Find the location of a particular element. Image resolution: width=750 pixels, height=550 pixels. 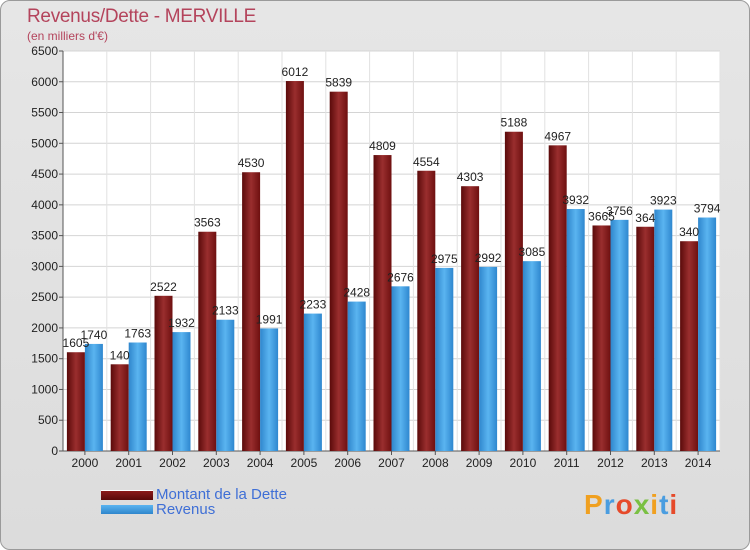

logo-letter: r is located at coordinates (609, 504).